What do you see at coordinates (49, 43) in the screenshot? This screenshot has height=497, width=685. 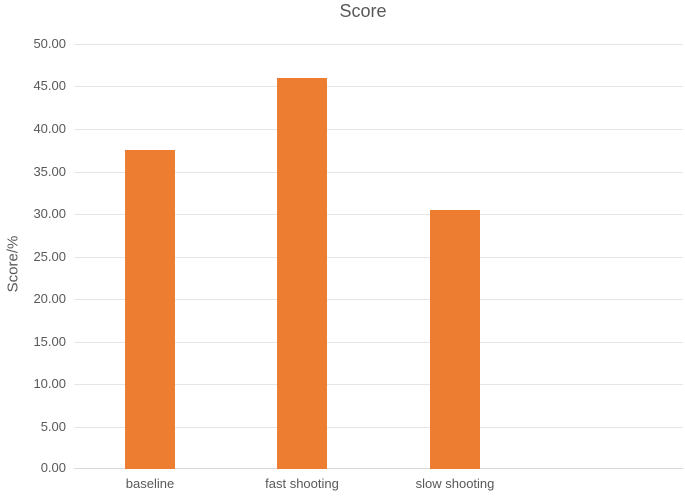 I see `y-tick-label: 50.00` at bounding box center [49, 43].